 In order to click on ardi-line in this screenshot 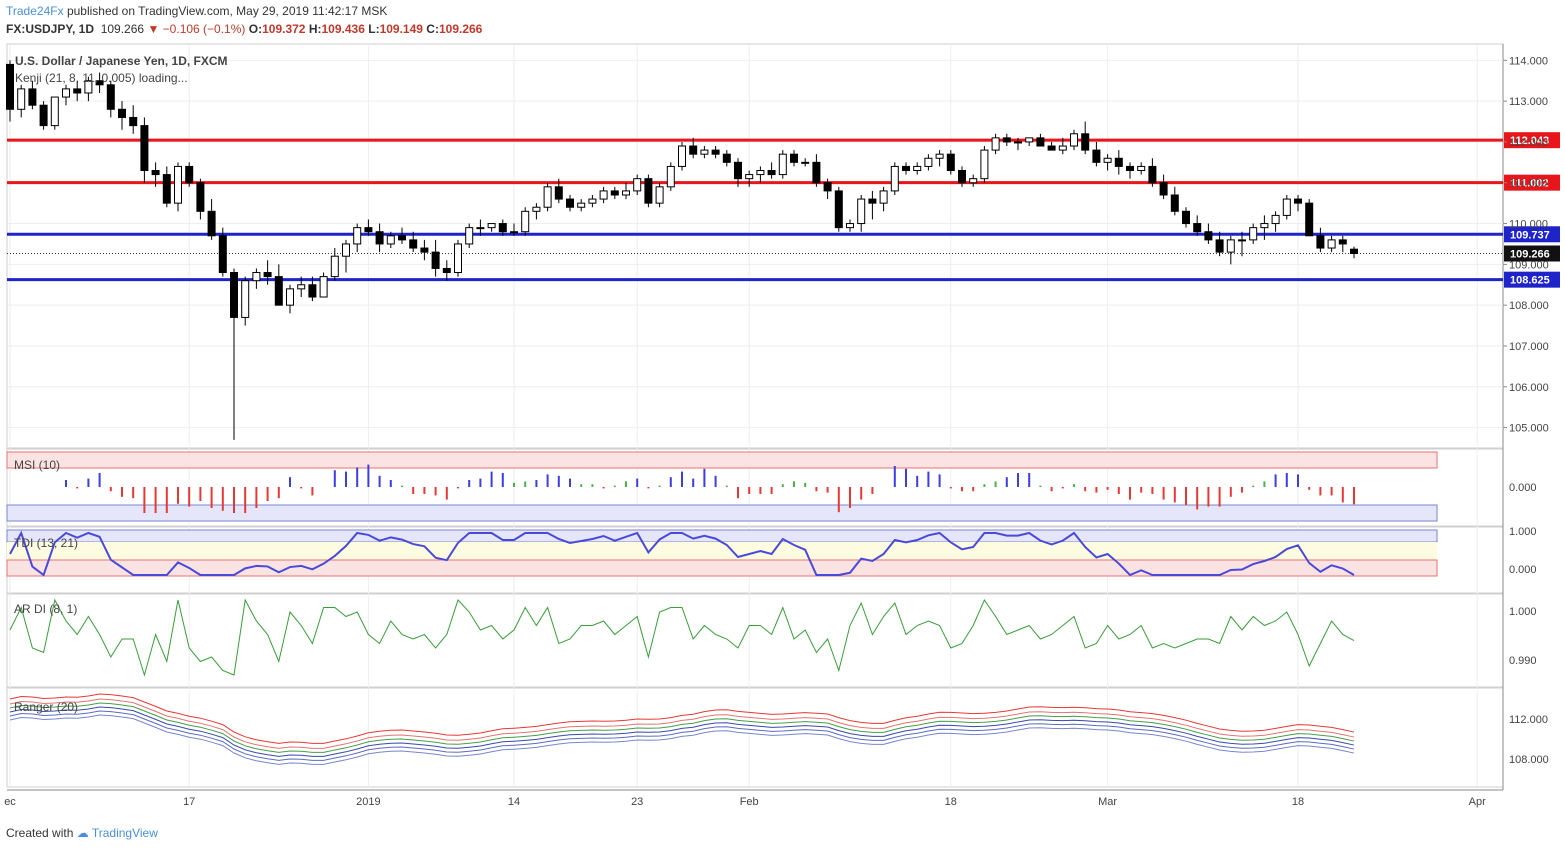, I will do `click(682, 637)`.